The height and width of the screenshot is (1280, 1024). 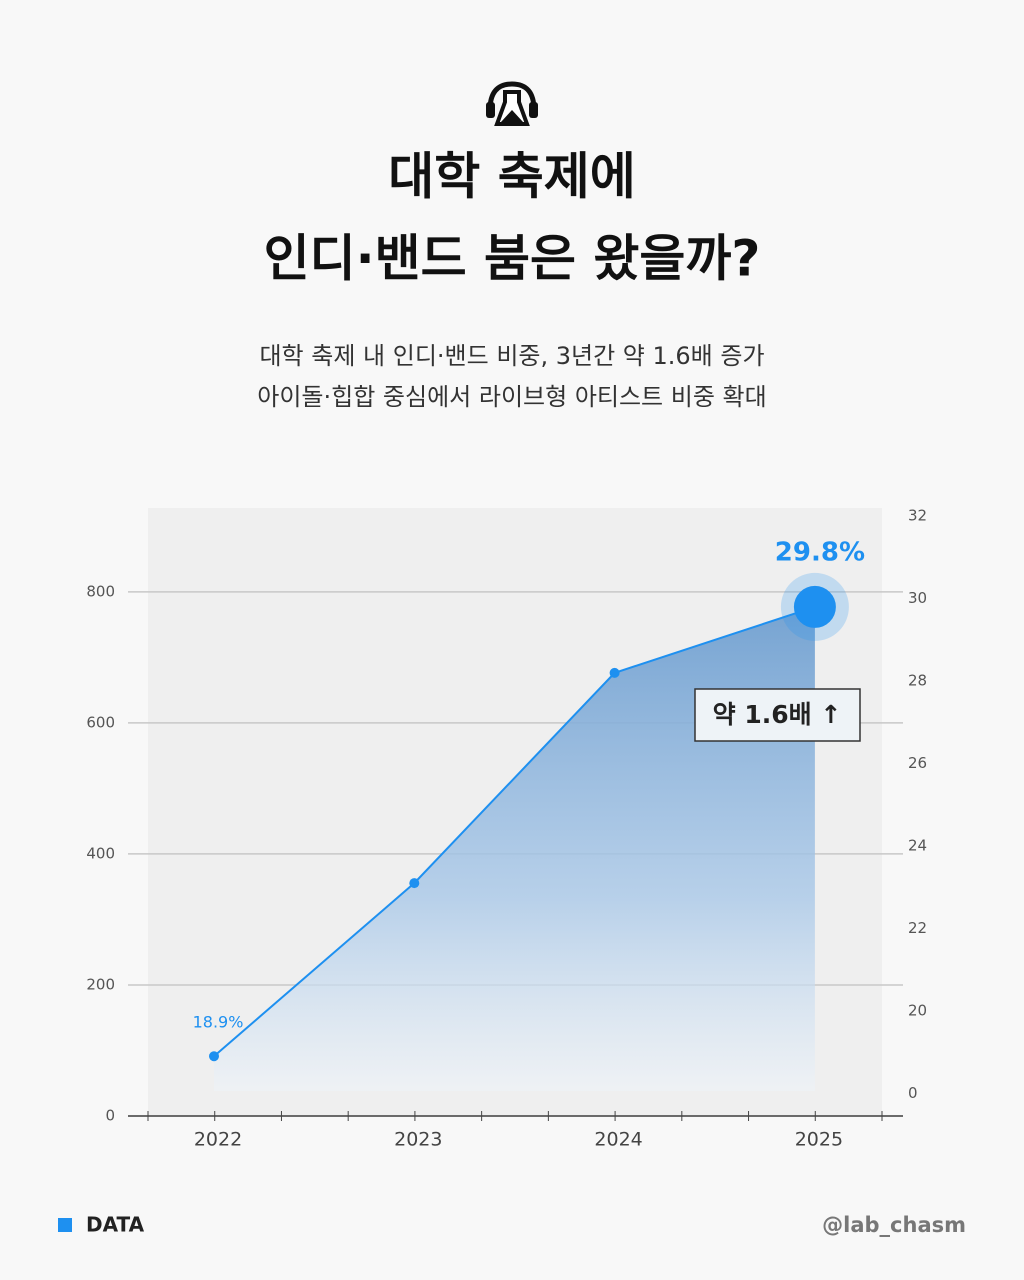 I want to click on x-tick-label: 2023, so click(x=418, y=1140).